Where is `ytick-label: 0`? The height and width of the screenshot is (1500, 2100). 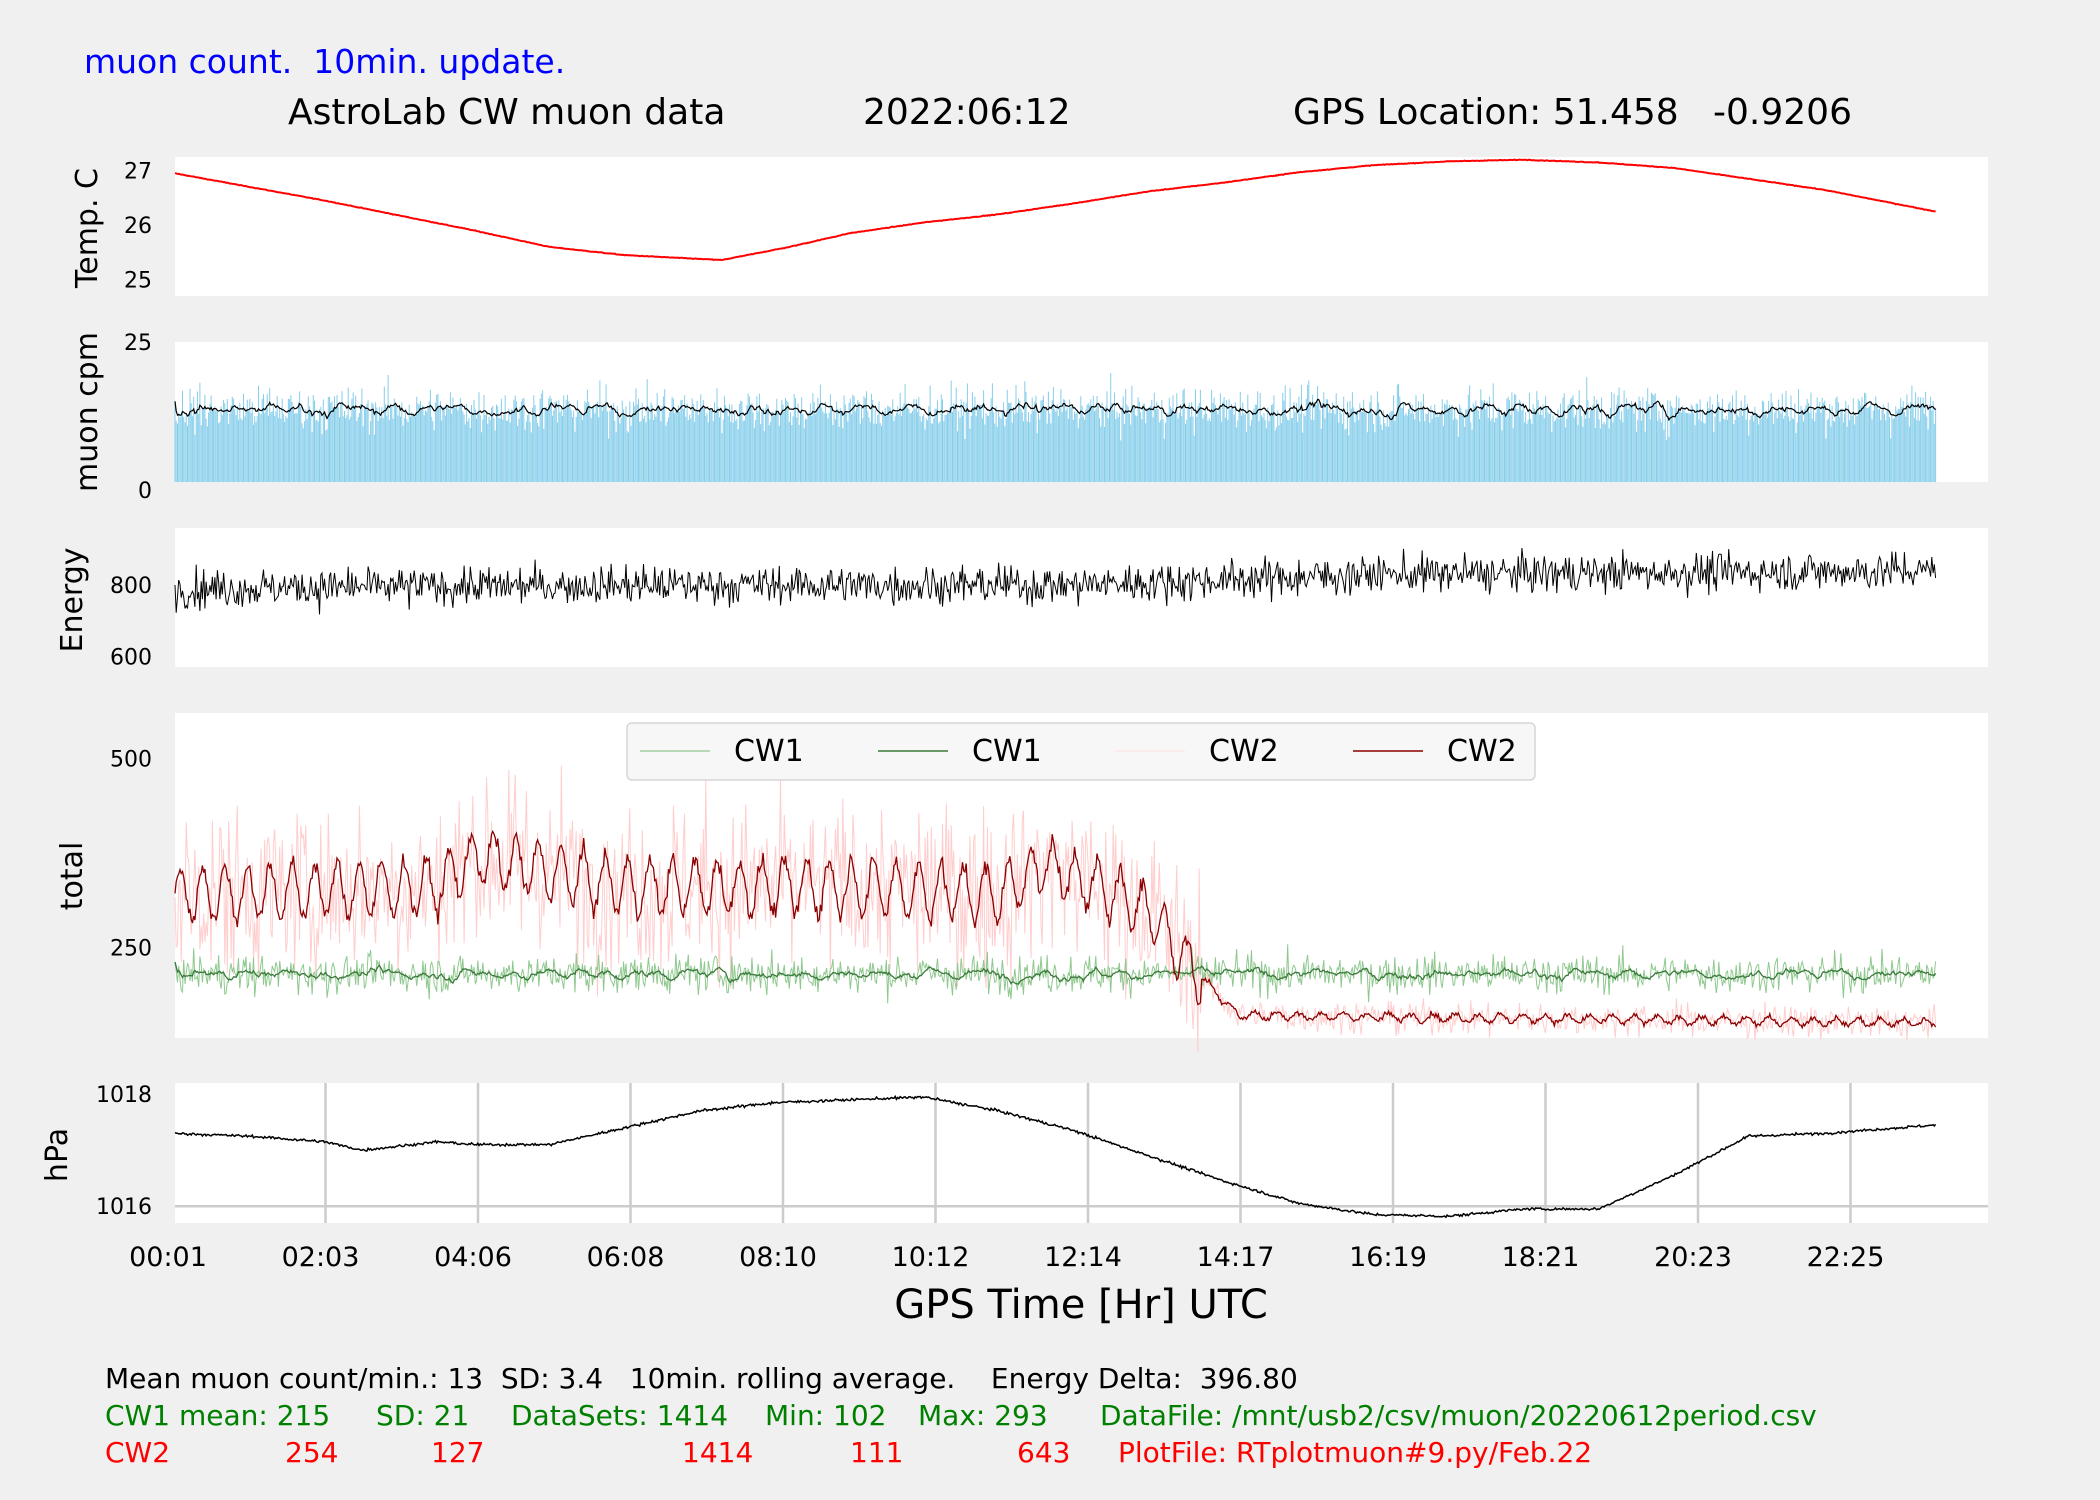 ytick-label: 0 is located at coordinates (145, 491).